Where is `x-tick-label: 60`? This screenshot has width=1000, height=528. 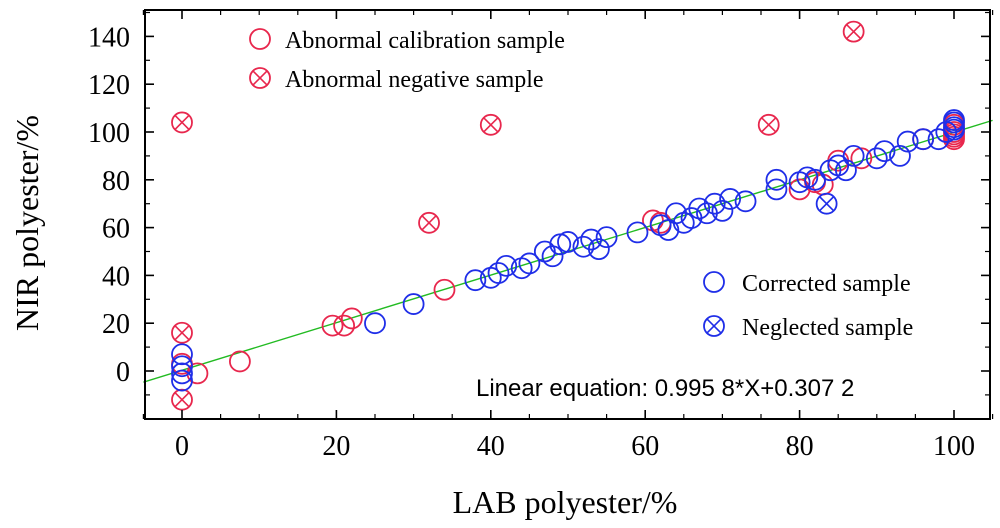 x-tick-label: 60 is located at coordinates (645, 446).